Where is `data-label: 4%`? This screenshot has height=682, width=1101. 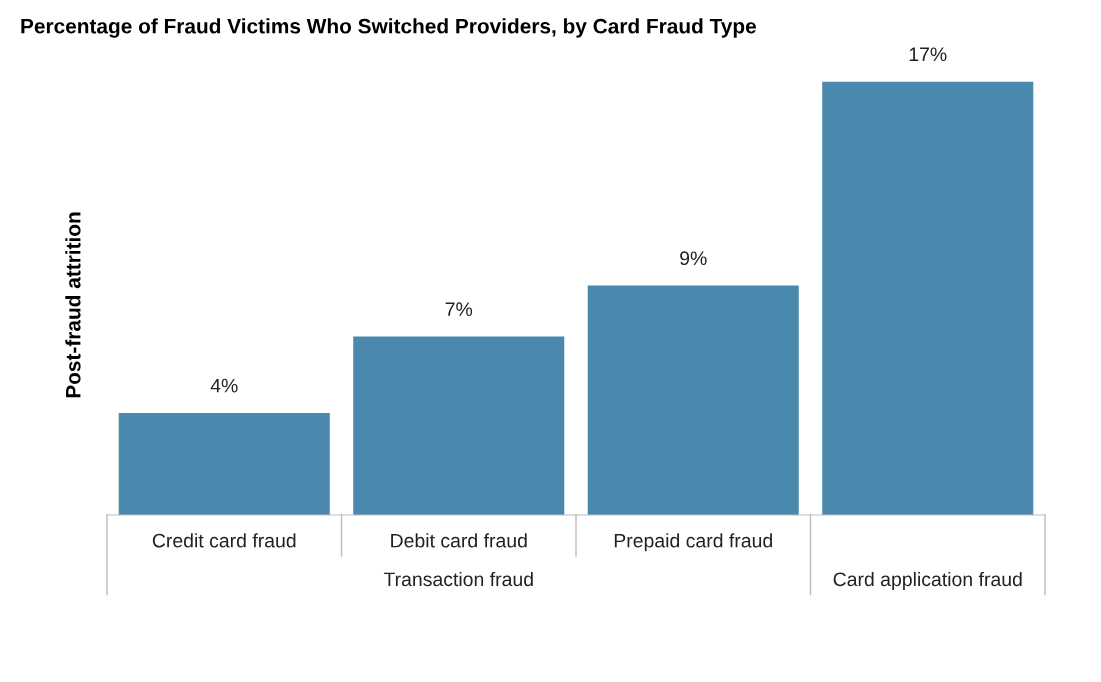
data-label: 4% is located at coordinates (224, 385).